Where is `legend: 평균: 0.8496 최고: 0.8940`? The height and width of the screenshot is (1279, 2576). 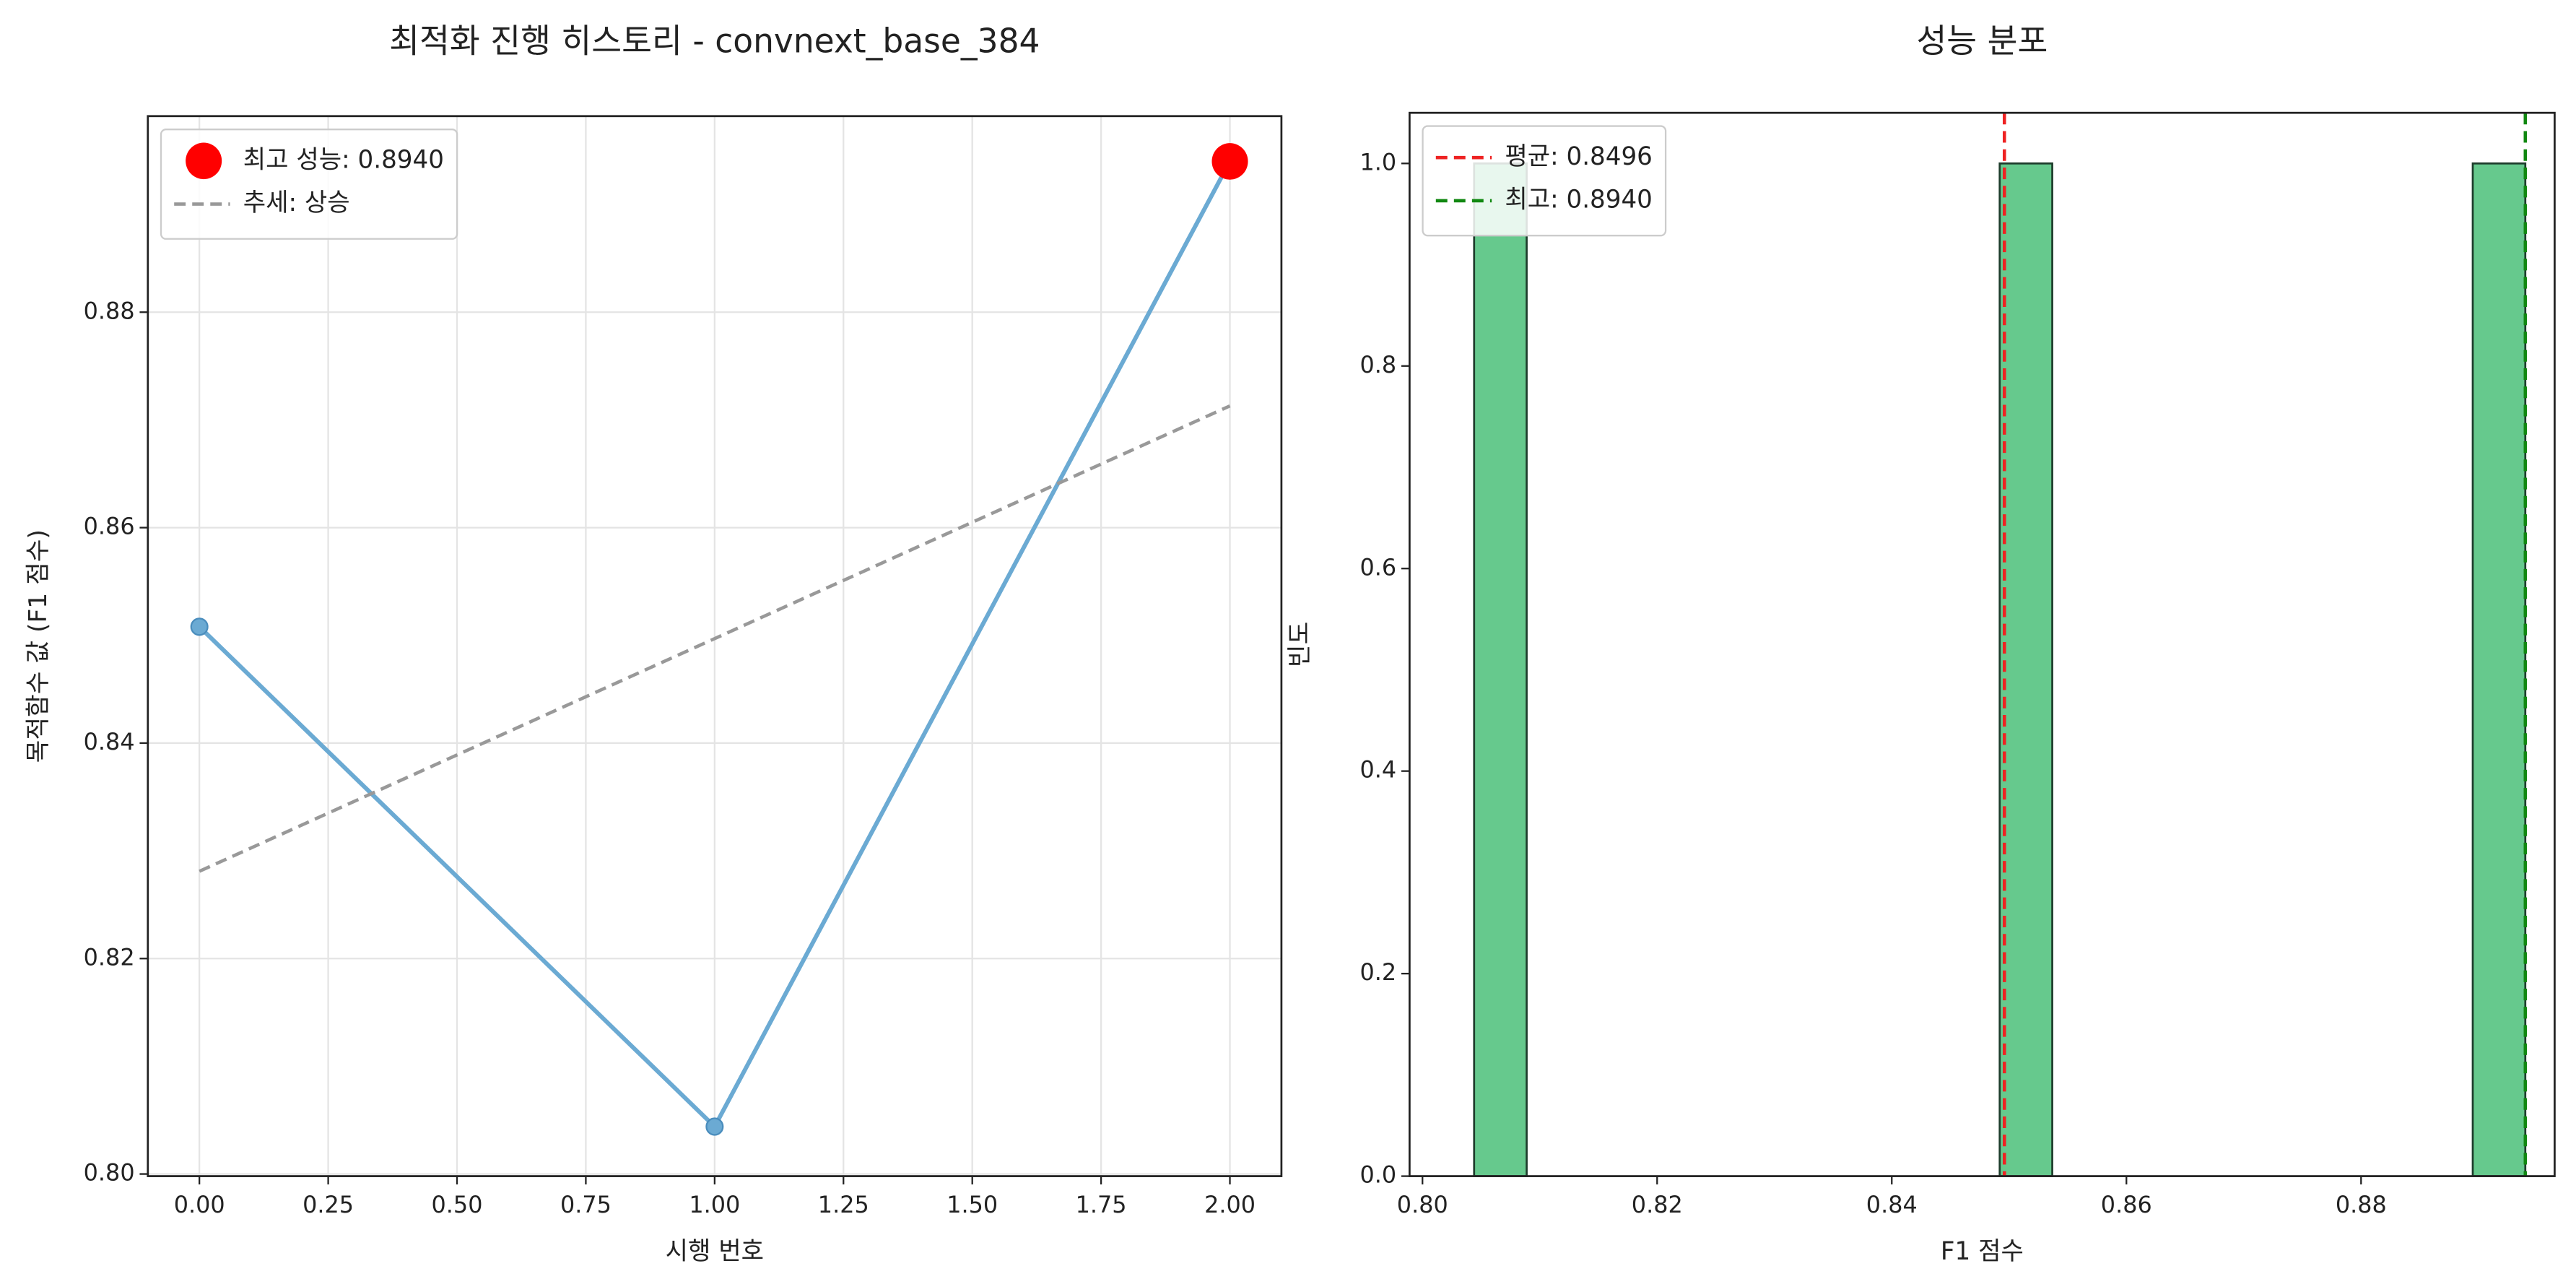 legend: 평균: 0.8496 최고: 0.8940 is located at coordinates (1544, 181).